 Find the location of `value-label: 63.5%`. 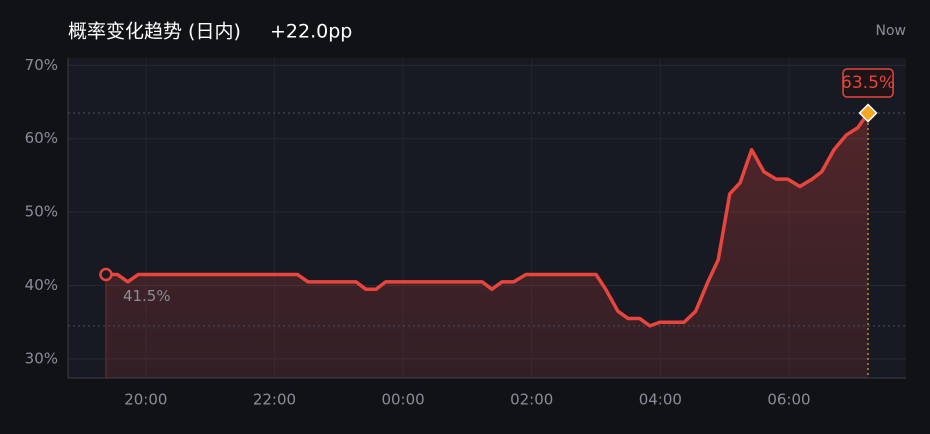

value-label: 63.5% is located at coordinates (868, 83).